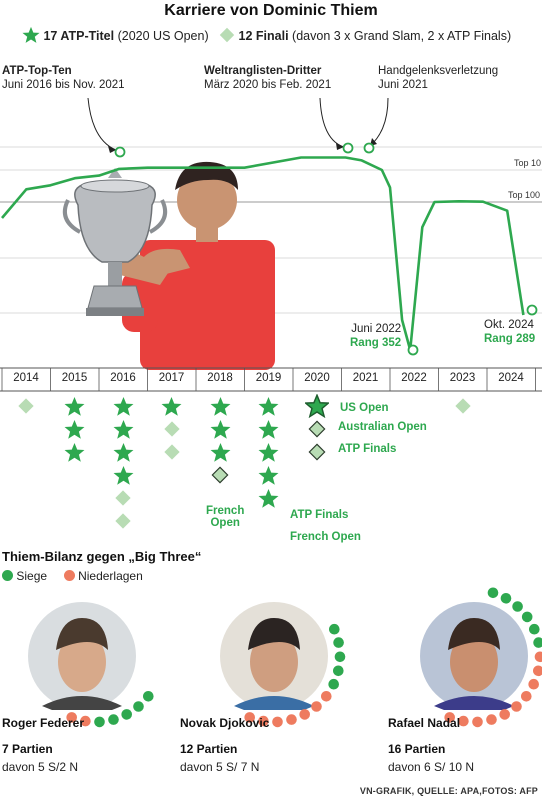 This screenshot has height=800, width=542. I want to click on final-label-us-open: US Open, so click(364, 408).